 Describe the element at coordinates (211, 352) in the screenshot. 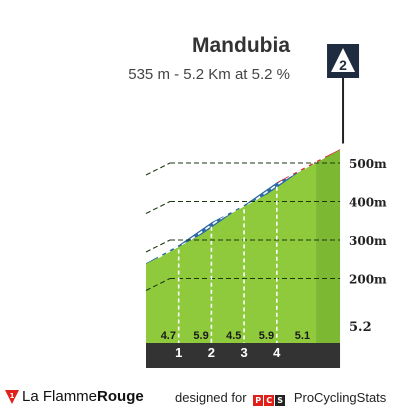

I see `km-marker-label-2: 2` at that location.